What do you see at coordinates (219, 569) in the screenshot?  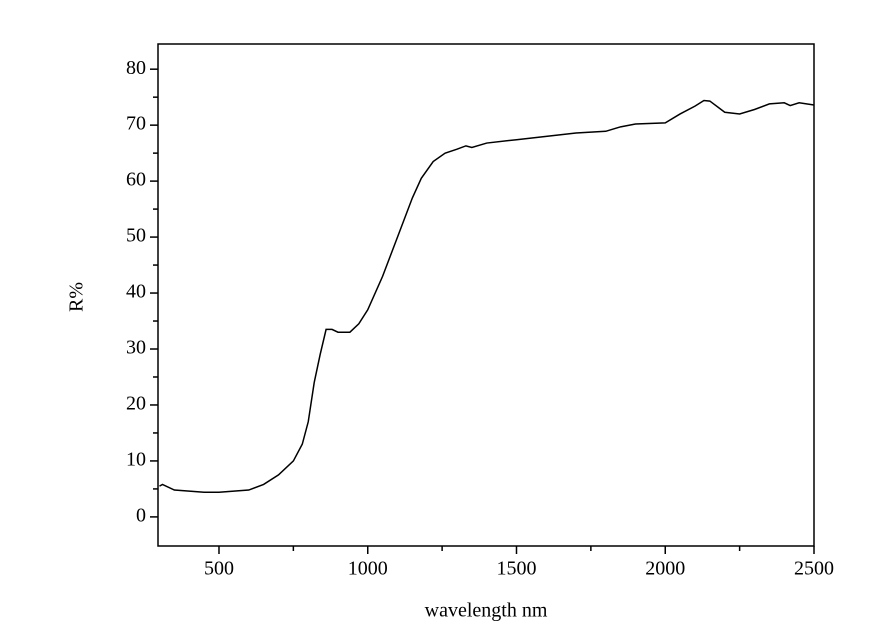 I see `x-tick-label: 500` at bounding box center [219, 569].